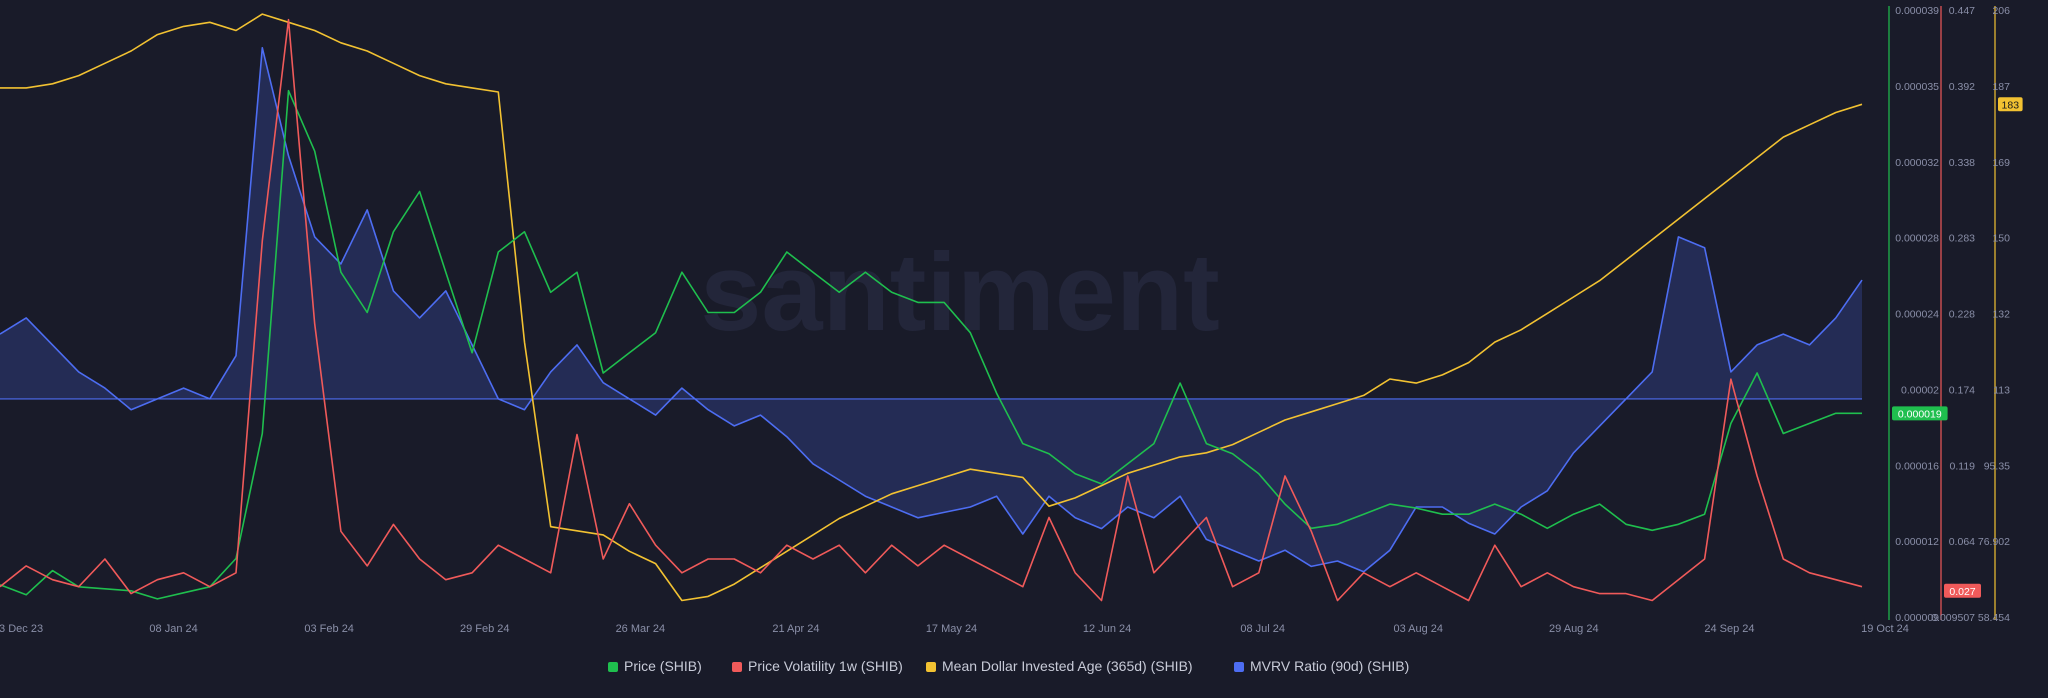  Describe the element at coordinates (1997, 466) in the screenshot. I see `y-tick-label-mdia: 95.35` at that location.